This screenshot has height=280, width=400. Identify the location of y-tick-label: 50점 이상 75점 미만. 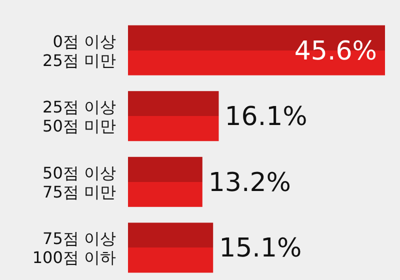
(79, 182).